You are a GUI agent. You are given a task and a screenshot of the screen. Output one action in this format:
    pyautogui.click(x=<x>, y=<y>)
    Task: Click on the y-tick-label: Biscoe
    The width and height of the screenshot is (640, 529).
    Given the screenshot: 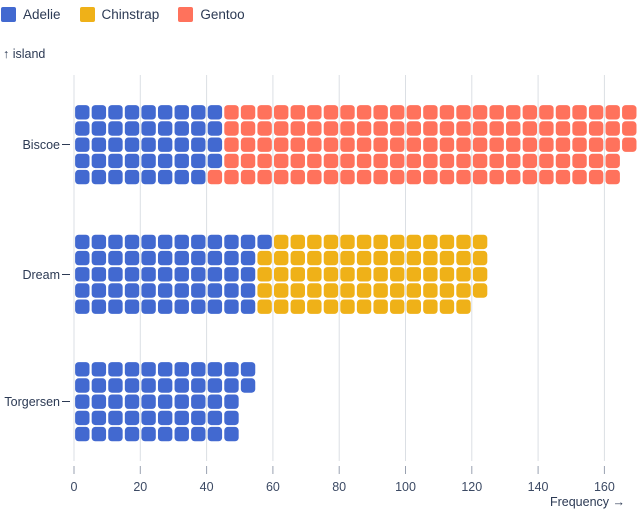 What is the action you would take?
    pyautogui.click(x=41, y=144)
    